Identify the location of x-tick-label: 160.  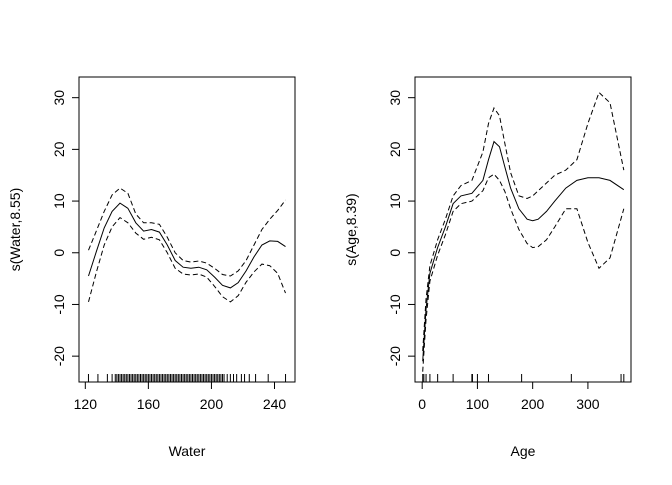
(149, 404).